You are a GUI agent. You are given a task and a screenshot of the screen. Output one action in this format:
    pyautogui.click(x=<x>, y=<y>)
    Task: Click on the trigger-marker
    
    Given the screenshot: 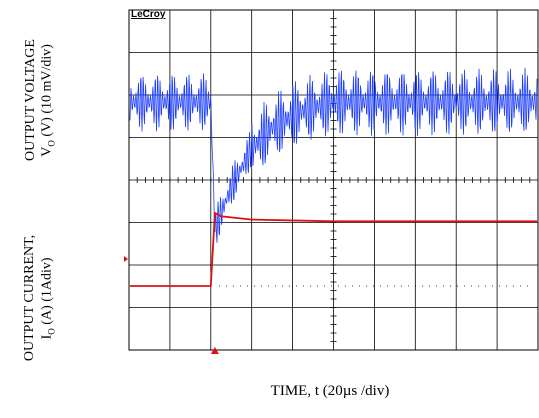 What is the action you would take?
    pyautogui.click(x=214, y=350)
    